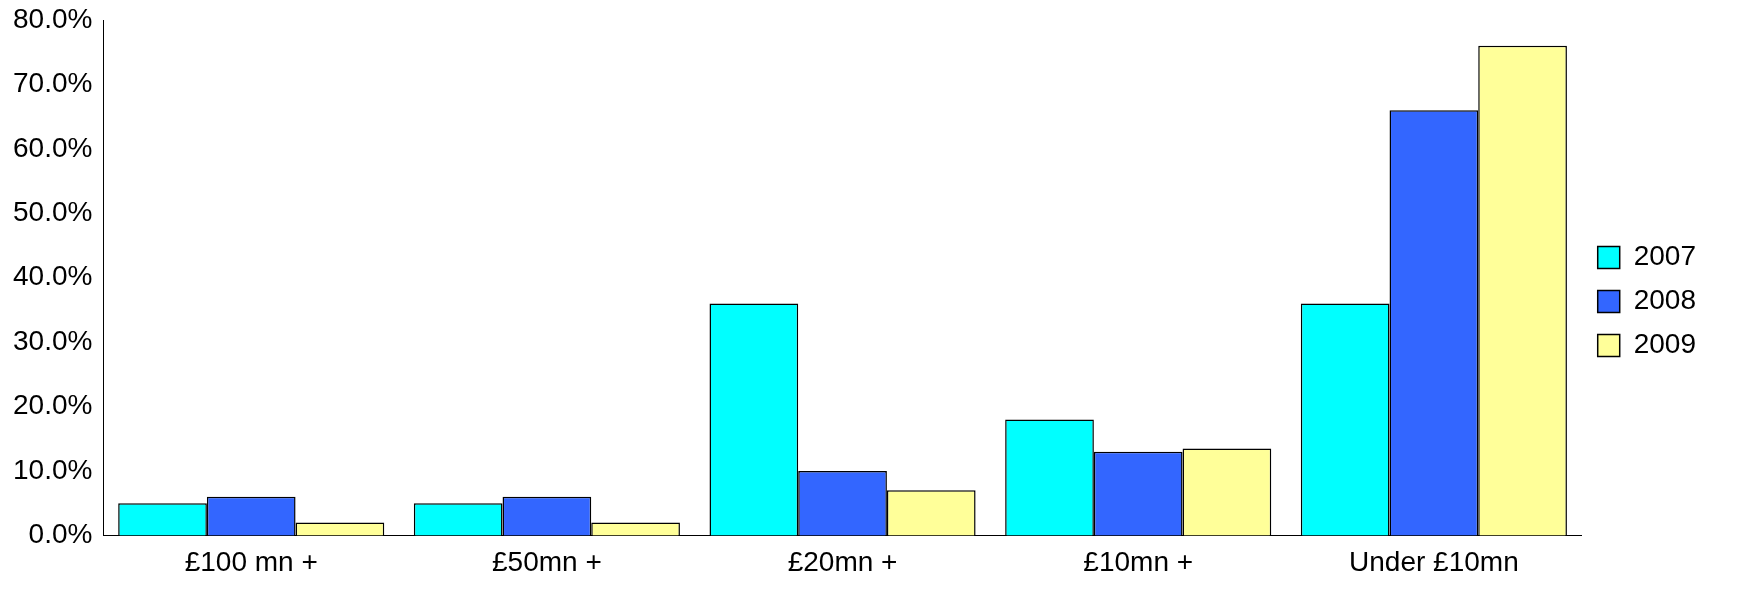  What do you see at coordinates (52, 83) in the screenshot?
I see `y-tick-label: 70.0%` at bounding box center [52, 83].